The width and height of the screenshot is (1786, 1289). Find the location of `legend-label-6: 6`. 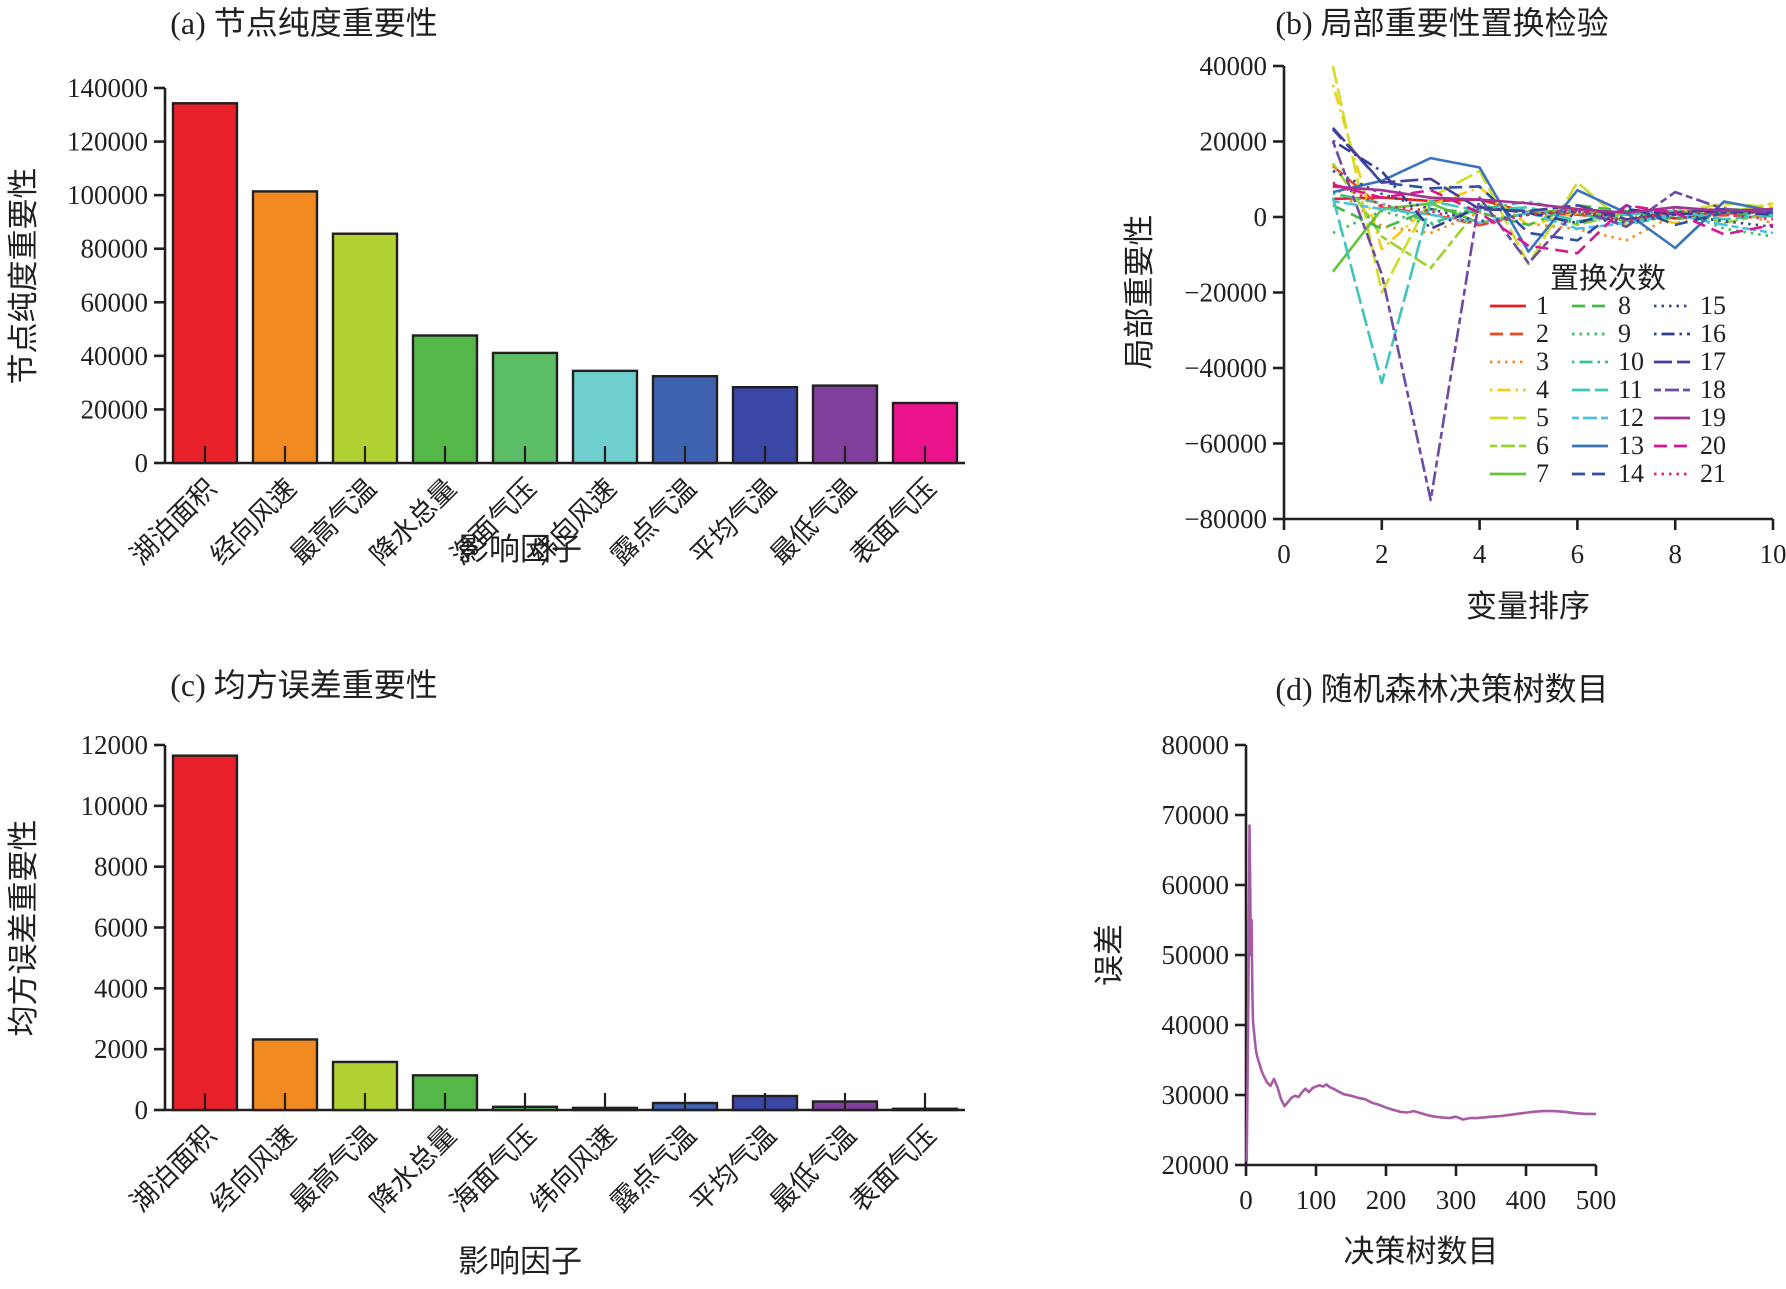

legend-label-6: 6 is located at coordinates (1542, 445).